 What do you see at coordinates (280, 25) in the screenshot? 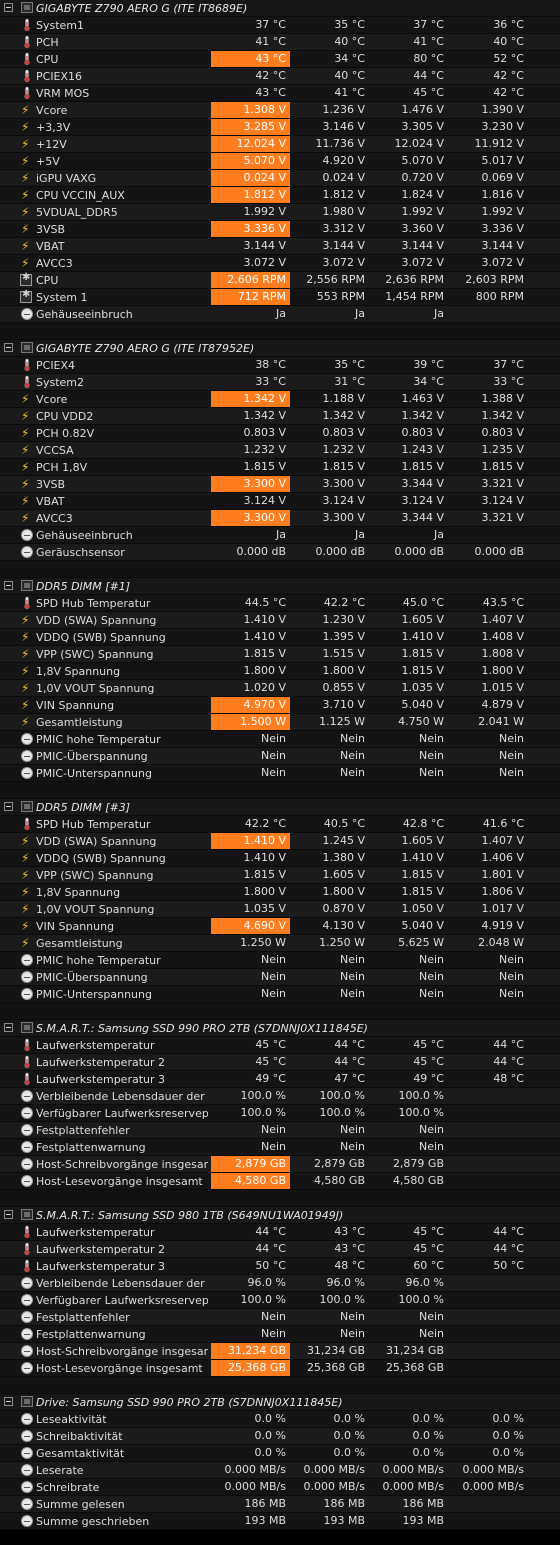
I see `sensor-row-system1: System1 37 °C 35 °C 37 °C 36 °C` at bounding box center [280, 25].